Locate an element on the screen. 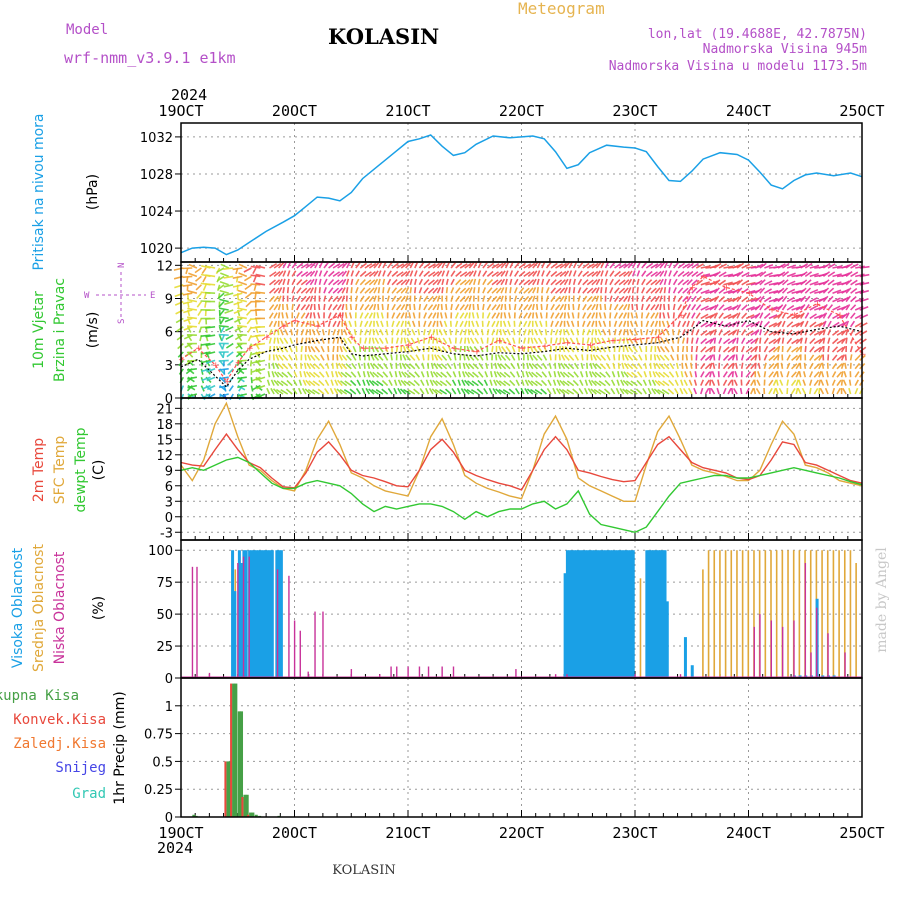  legend-total-rain: Ukupna Kisa is located at coordinates (39, 696).